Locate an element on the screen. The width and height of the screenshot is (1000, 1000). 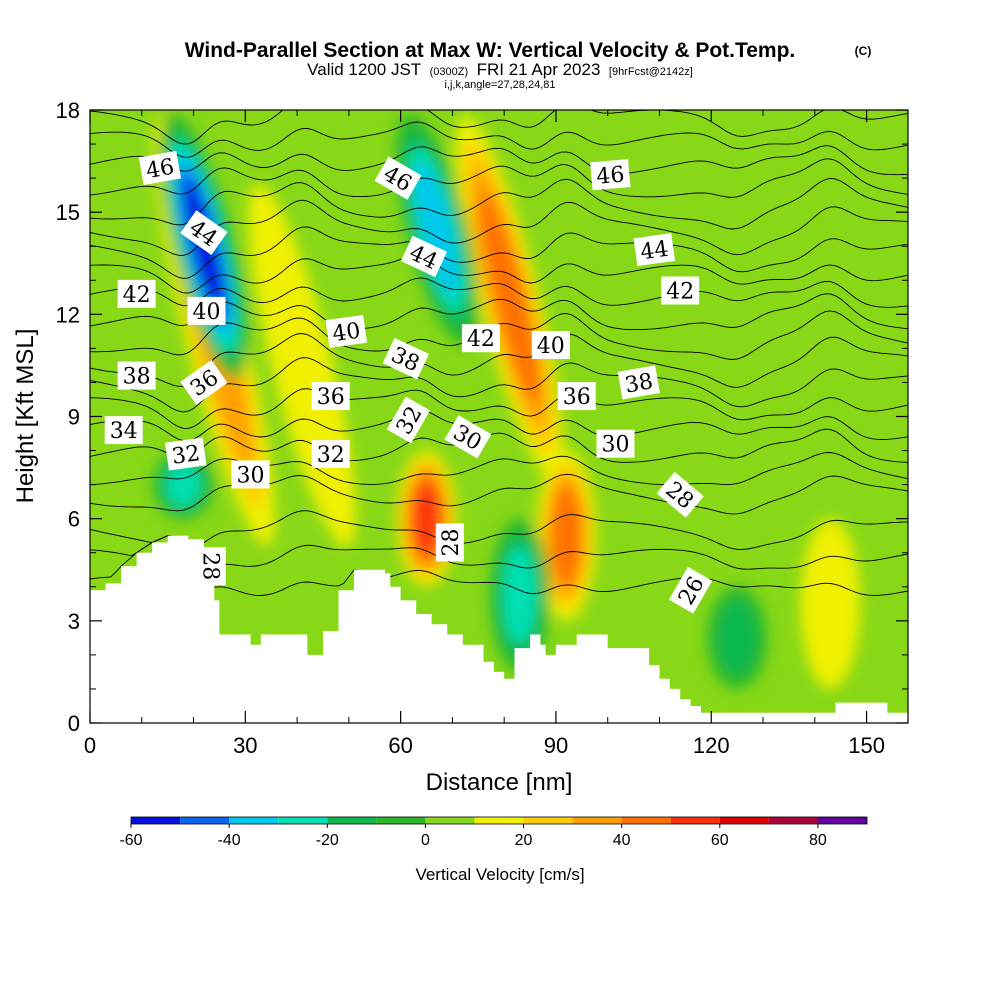
x-tick-label: 30 is located at coordinates (245, 745).